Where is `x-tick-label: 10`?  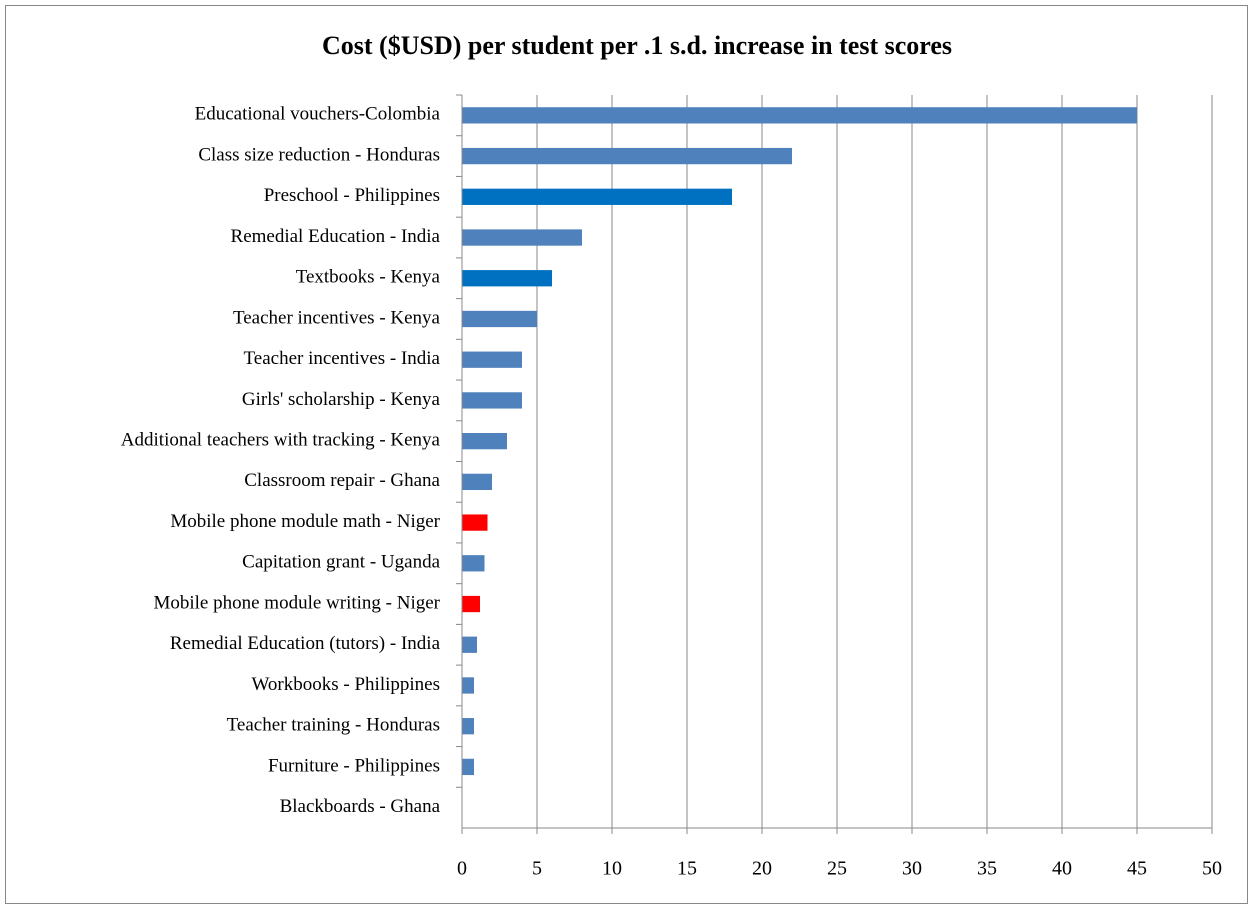
x-tick-label: 10 is located at coordinates (612, 869).